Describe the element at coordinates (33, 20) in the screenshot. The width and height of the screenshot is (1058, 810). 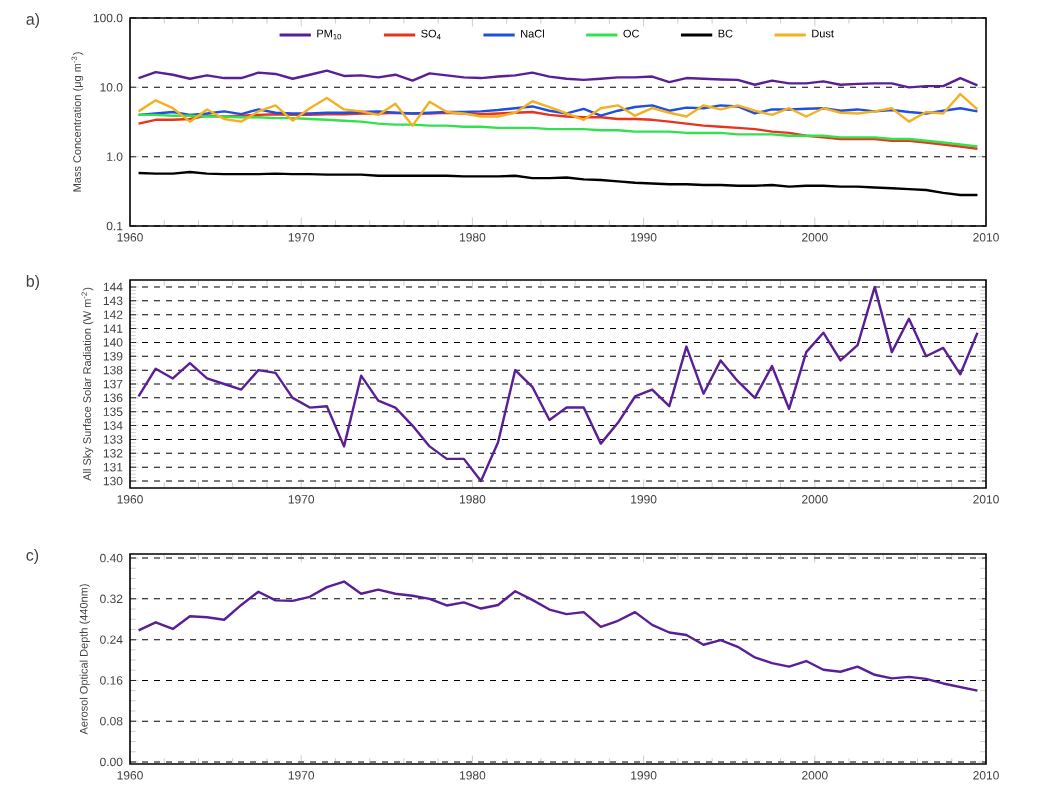
I see `chart-title: a)` at that location.